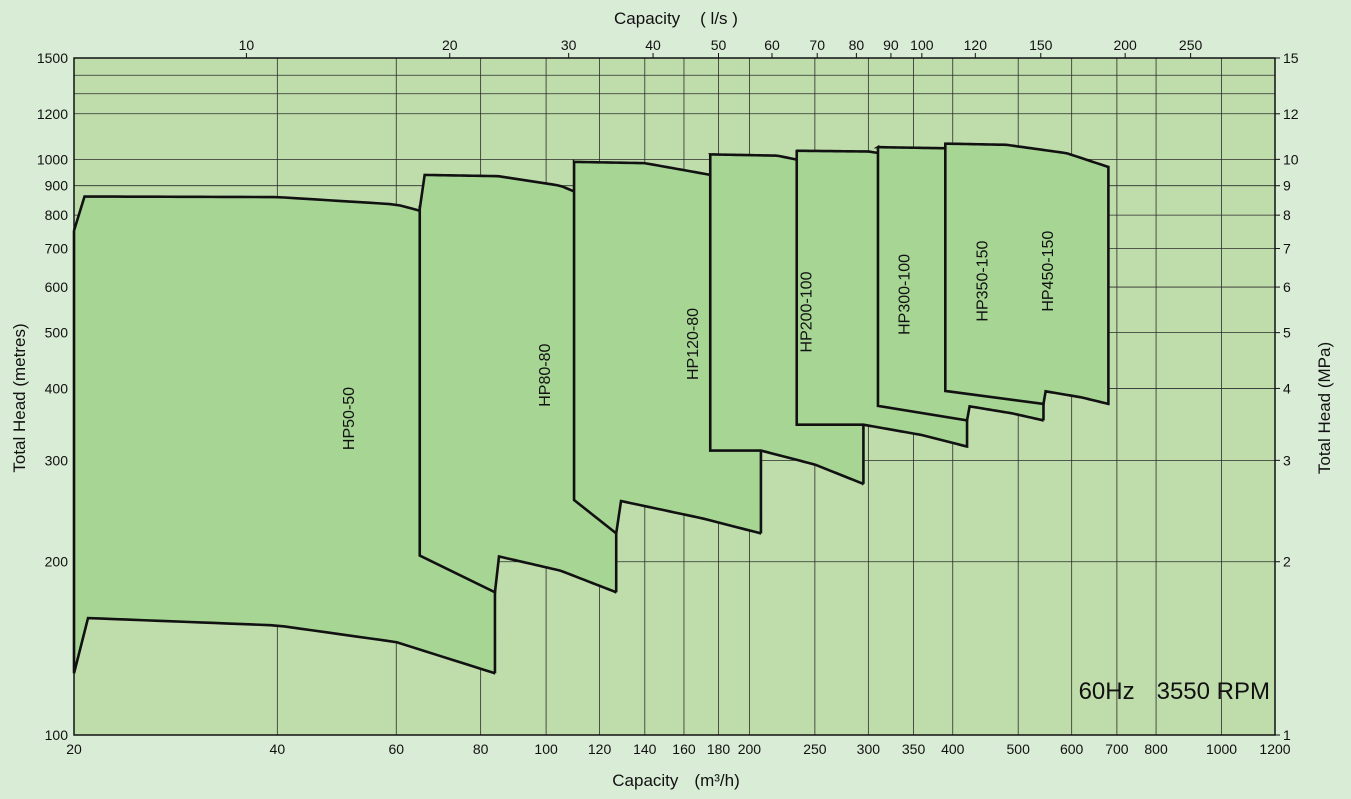 This screenshot has width=1351, height=799. Describe the element at coordinates (1287, 460) in the screenshot. I see `y-right-tick-label: 3` at that location.